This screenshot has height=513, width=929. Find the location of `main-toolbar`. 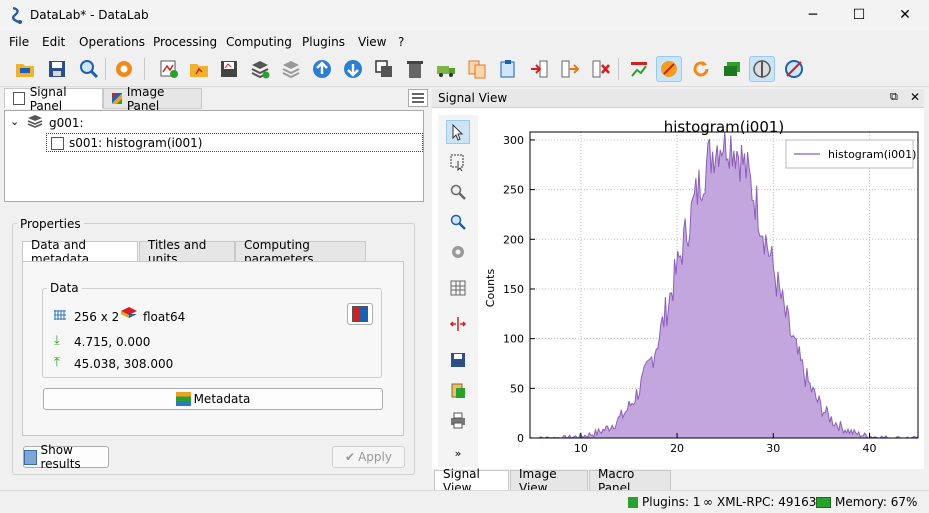

main-toolbar is located at coordinates (464, 70).